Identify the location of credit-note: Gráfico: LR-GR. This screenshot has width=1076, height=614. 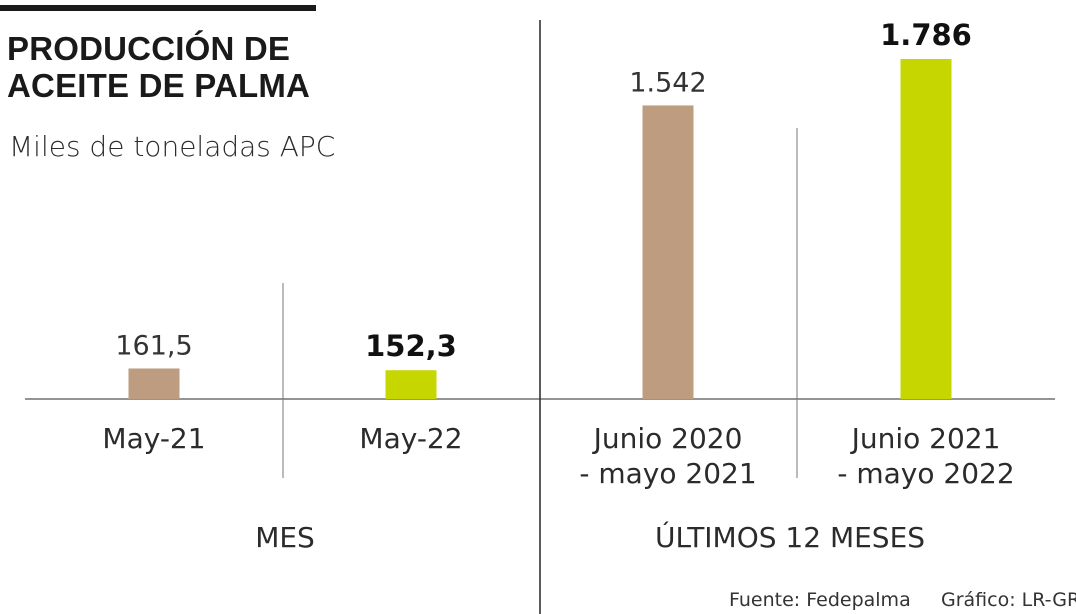
(1008, 600).